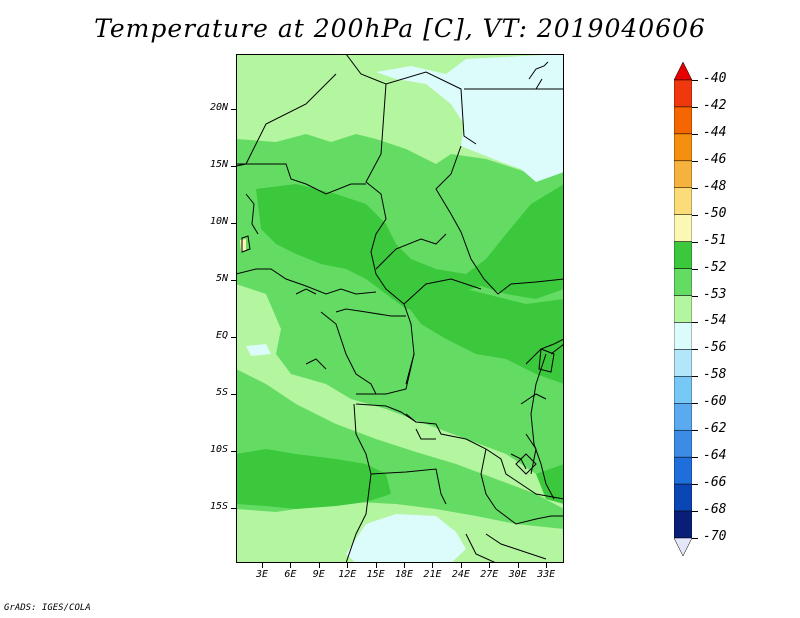 The width and height of the screenshot is (800, 618). I want to click on lon-tick-label: 18E, so click(404, 574).